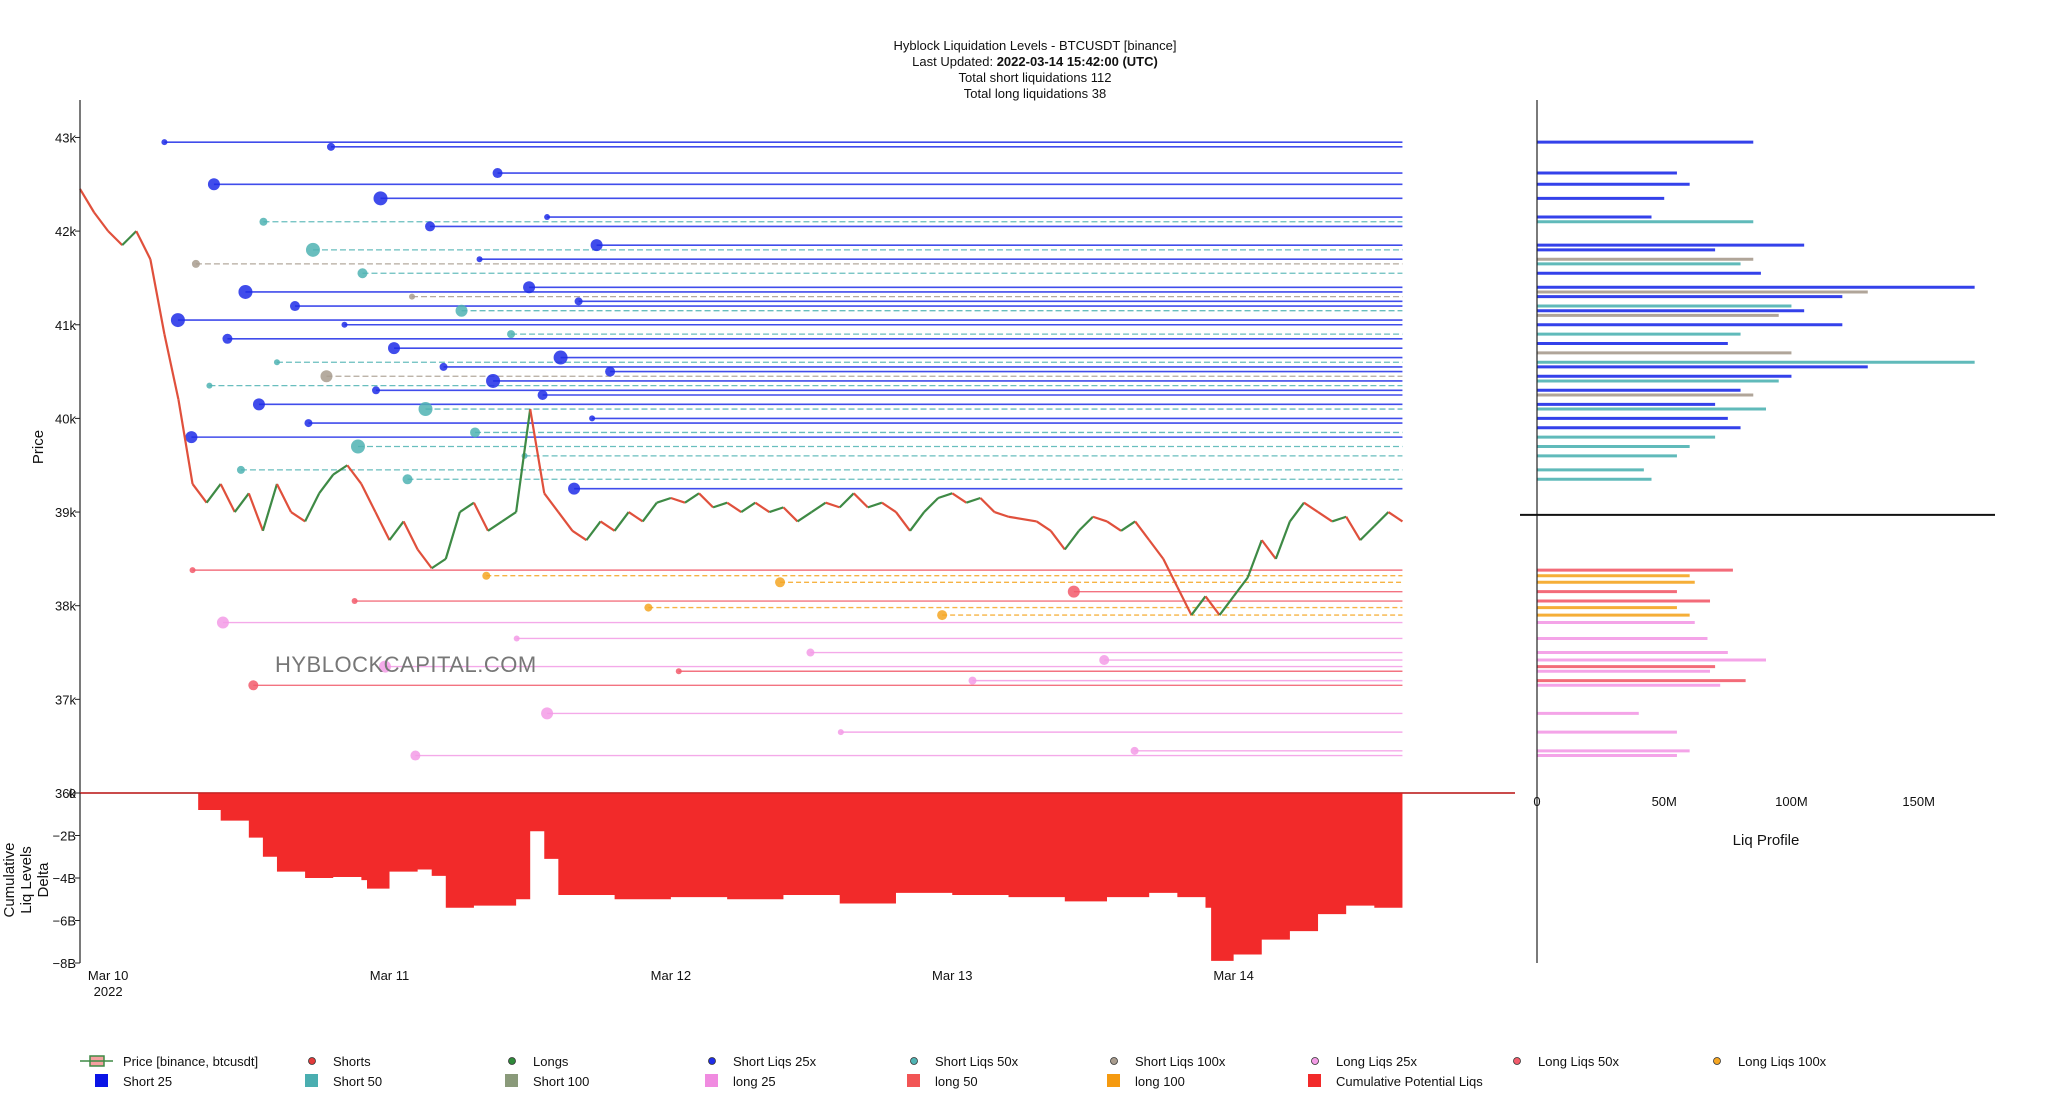  I want to click on price-y-tick-label: 36k, so click(65, 793).